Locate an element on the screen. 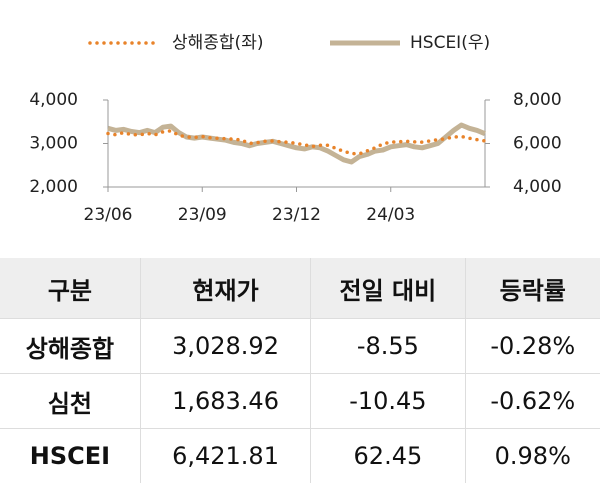 Image resolution: width=600 pixels, height=483 pixels. x-tick-label: 23/09 is located at coordinates (202, 215).